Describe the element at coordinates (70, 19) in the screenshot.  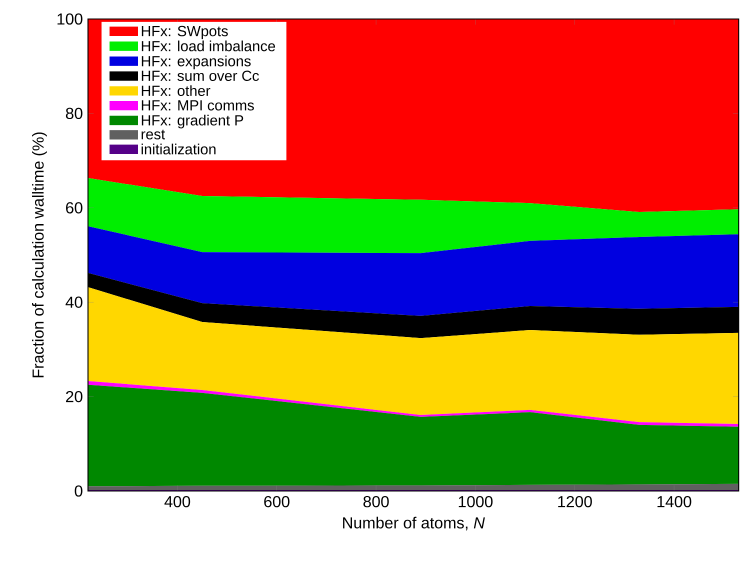
I see `y-tick-label: 100` at that location.